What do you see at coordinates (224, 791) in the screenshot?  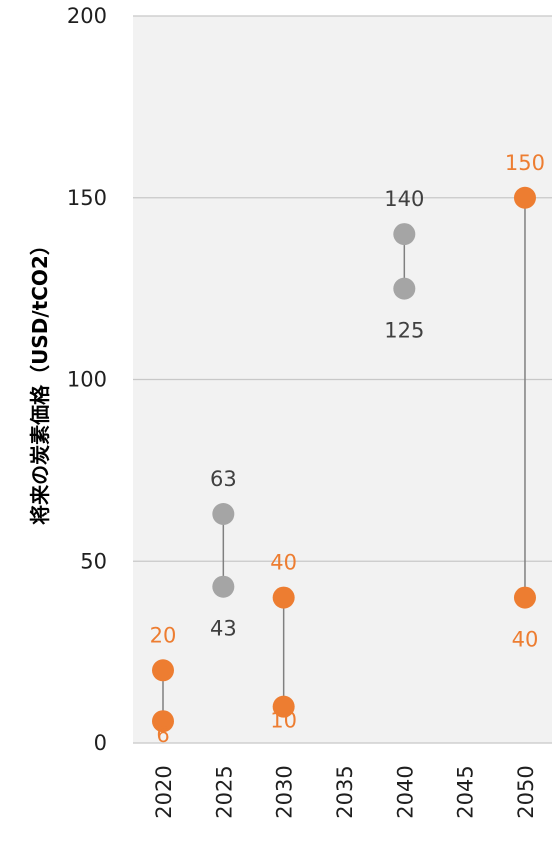 I see `x-tick-label: 2025` at bounding box center [224, 791].